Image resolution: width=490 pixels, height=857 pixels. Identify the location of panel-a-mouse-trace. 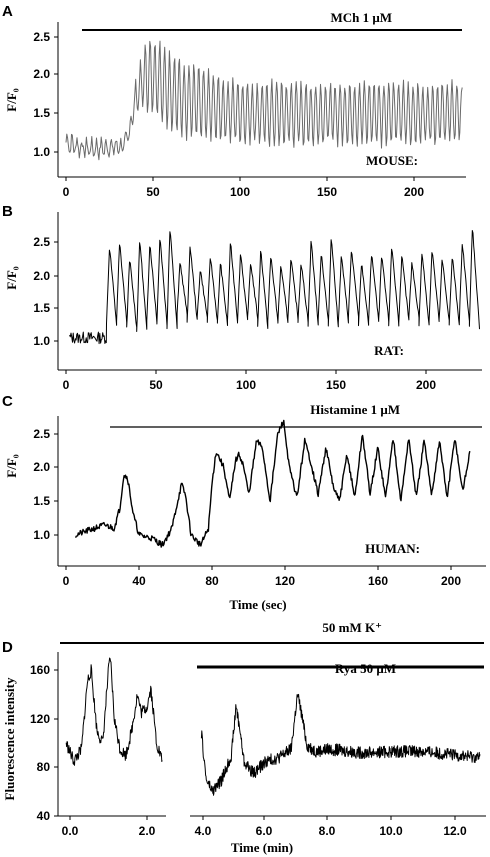
(264, 100).